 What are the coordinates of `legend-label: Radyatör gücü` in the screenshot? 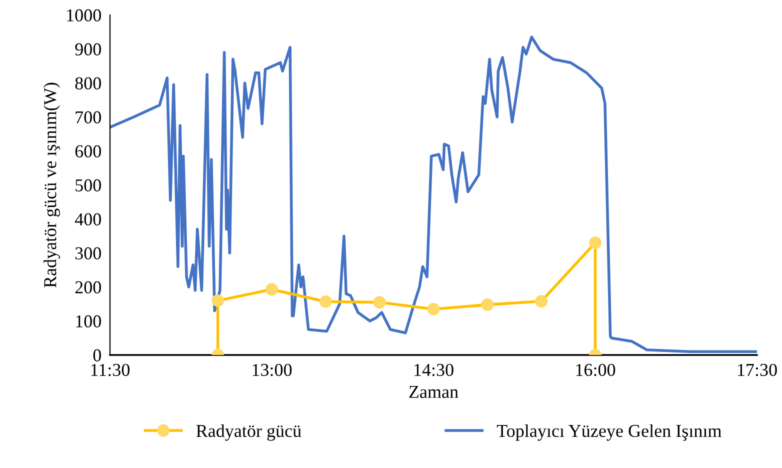 It's located at (249, 432).